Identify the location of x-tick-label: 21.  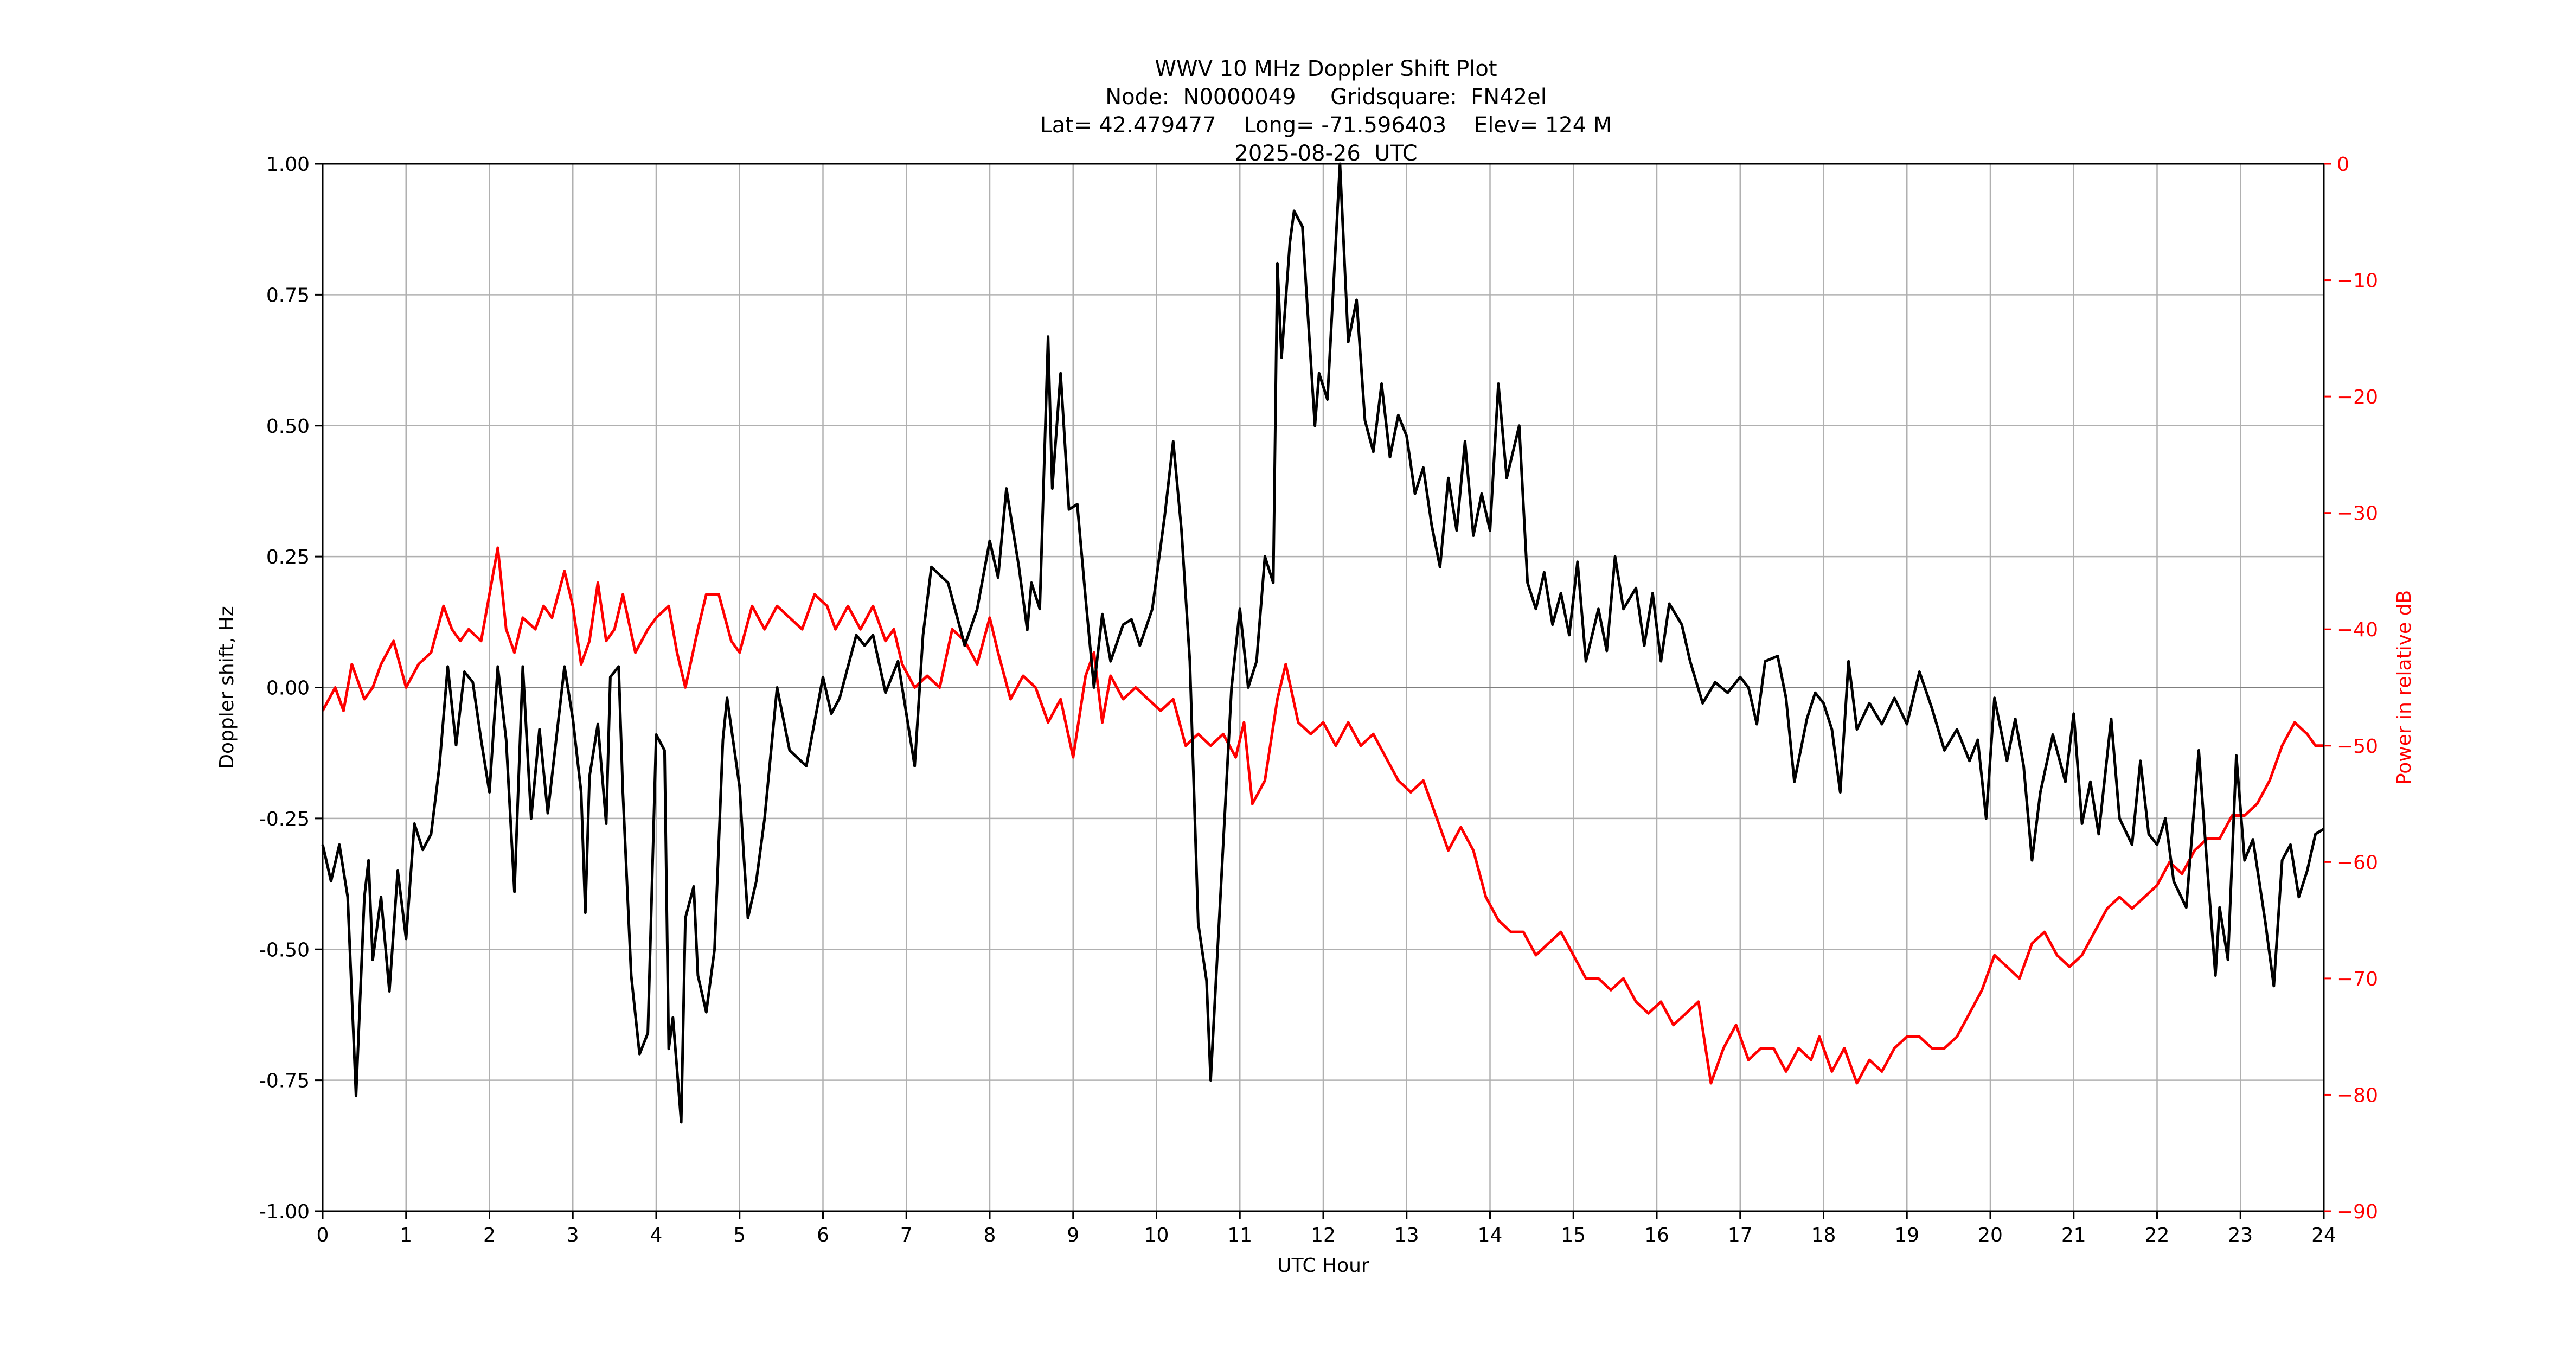
(2073, 1235).